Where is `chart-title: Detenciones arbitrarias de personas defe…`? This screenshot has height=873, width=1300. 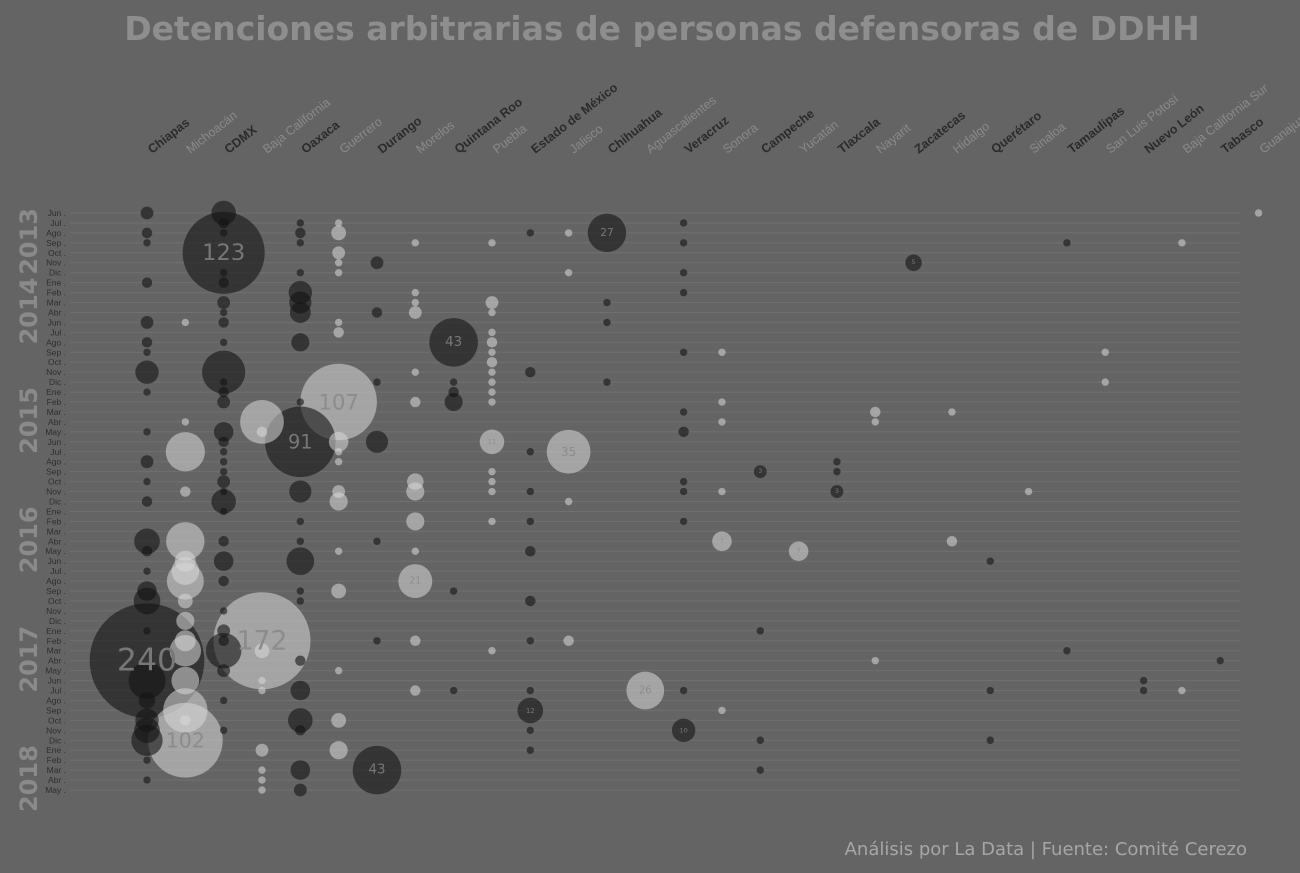 chart-title: Detenciones arbitrarias de personas defe… is located at coordinates (661, 28).